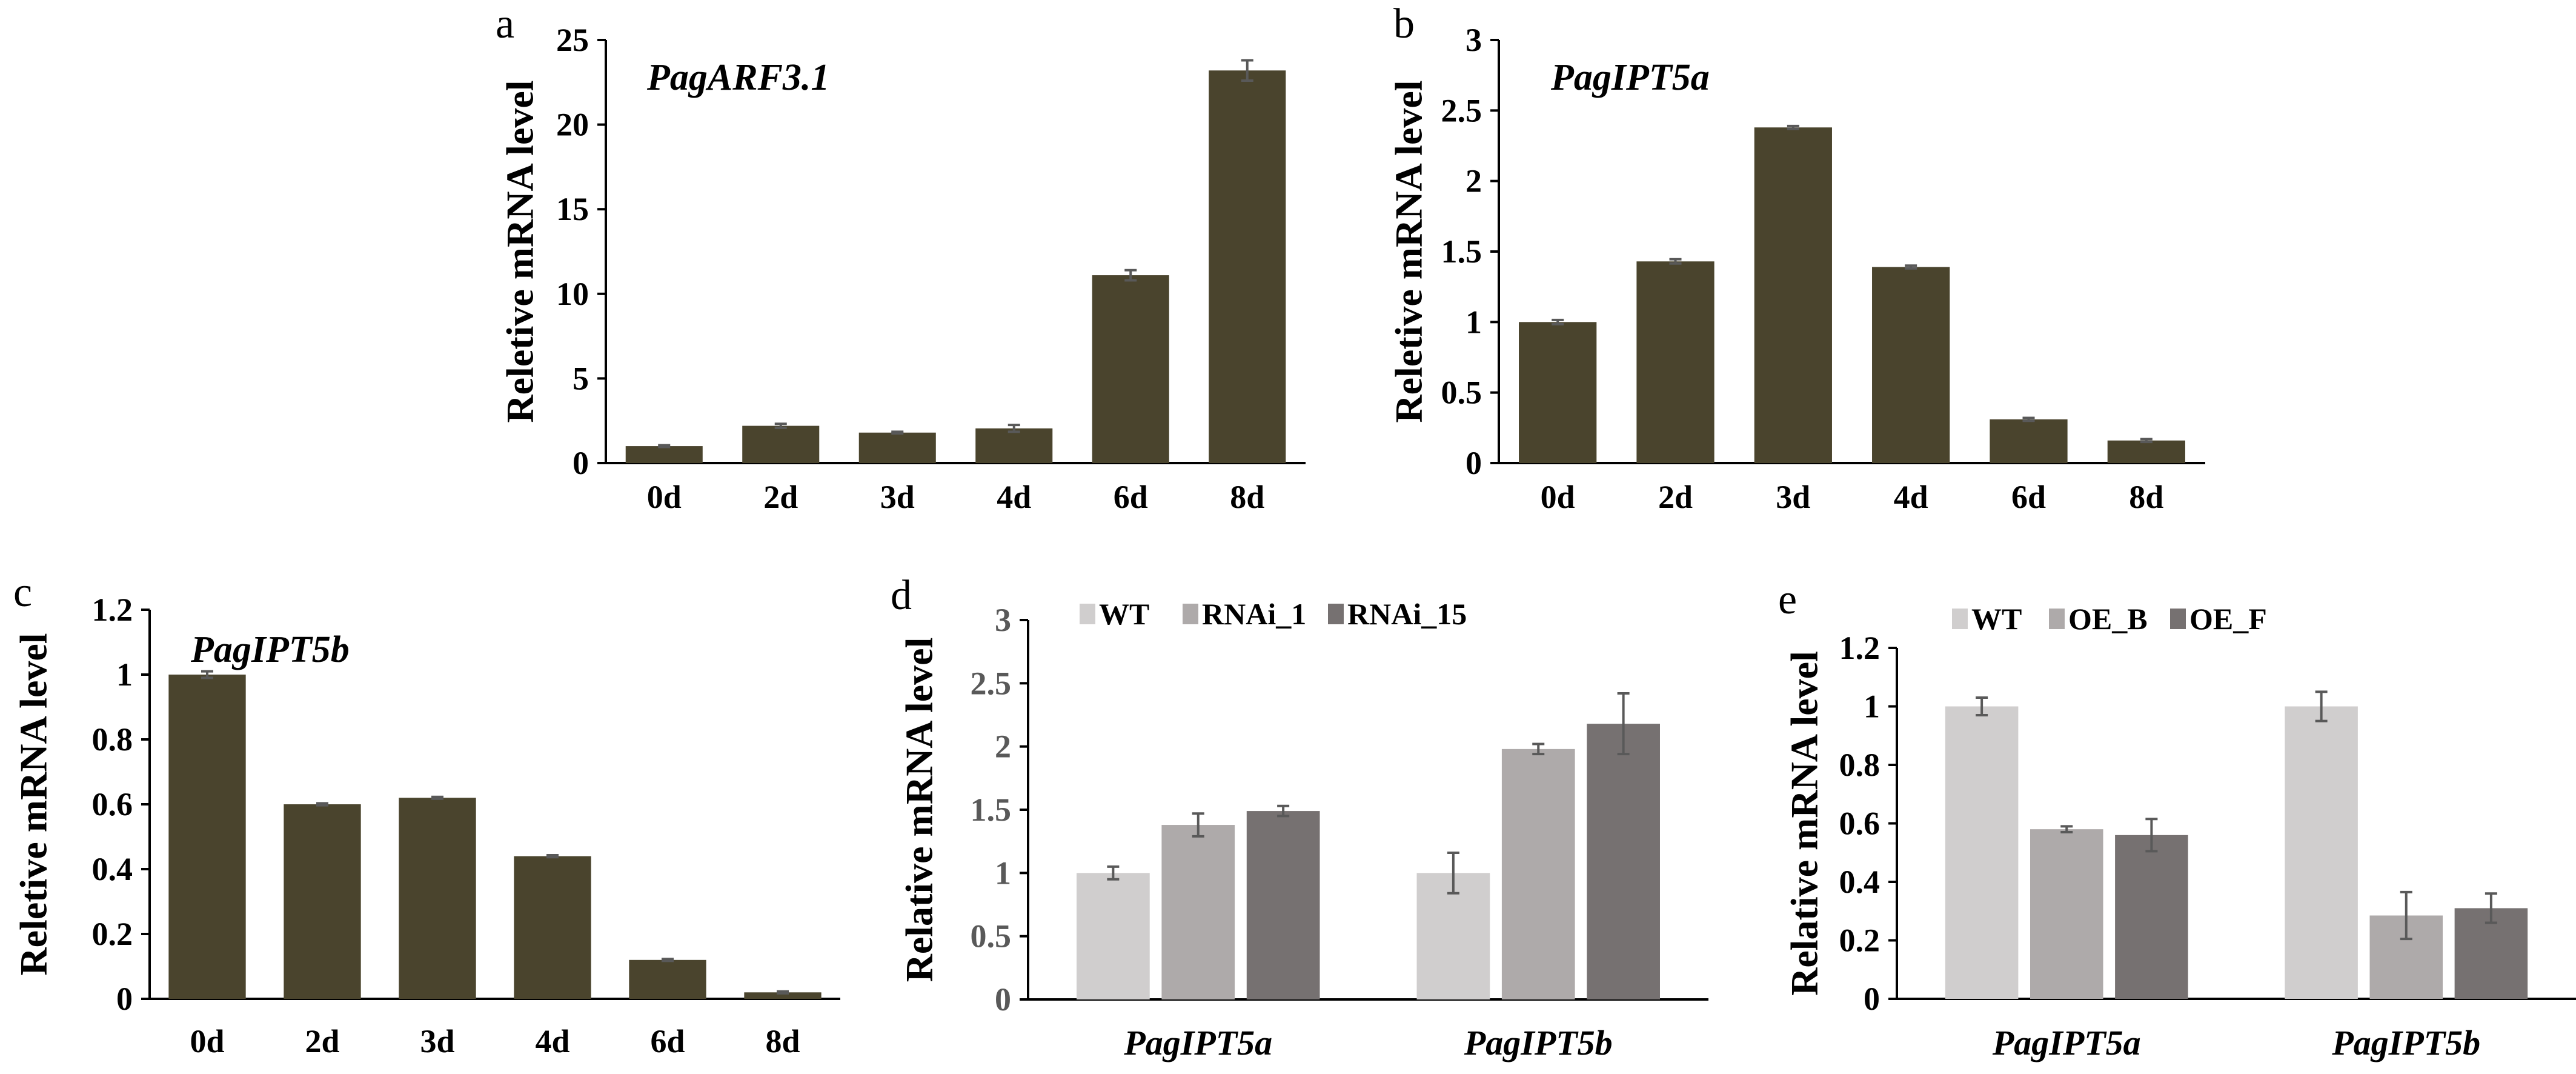  Describe the element at coordinates (505, 24) in the screenshot. I see `panel-letter: a` at that location.